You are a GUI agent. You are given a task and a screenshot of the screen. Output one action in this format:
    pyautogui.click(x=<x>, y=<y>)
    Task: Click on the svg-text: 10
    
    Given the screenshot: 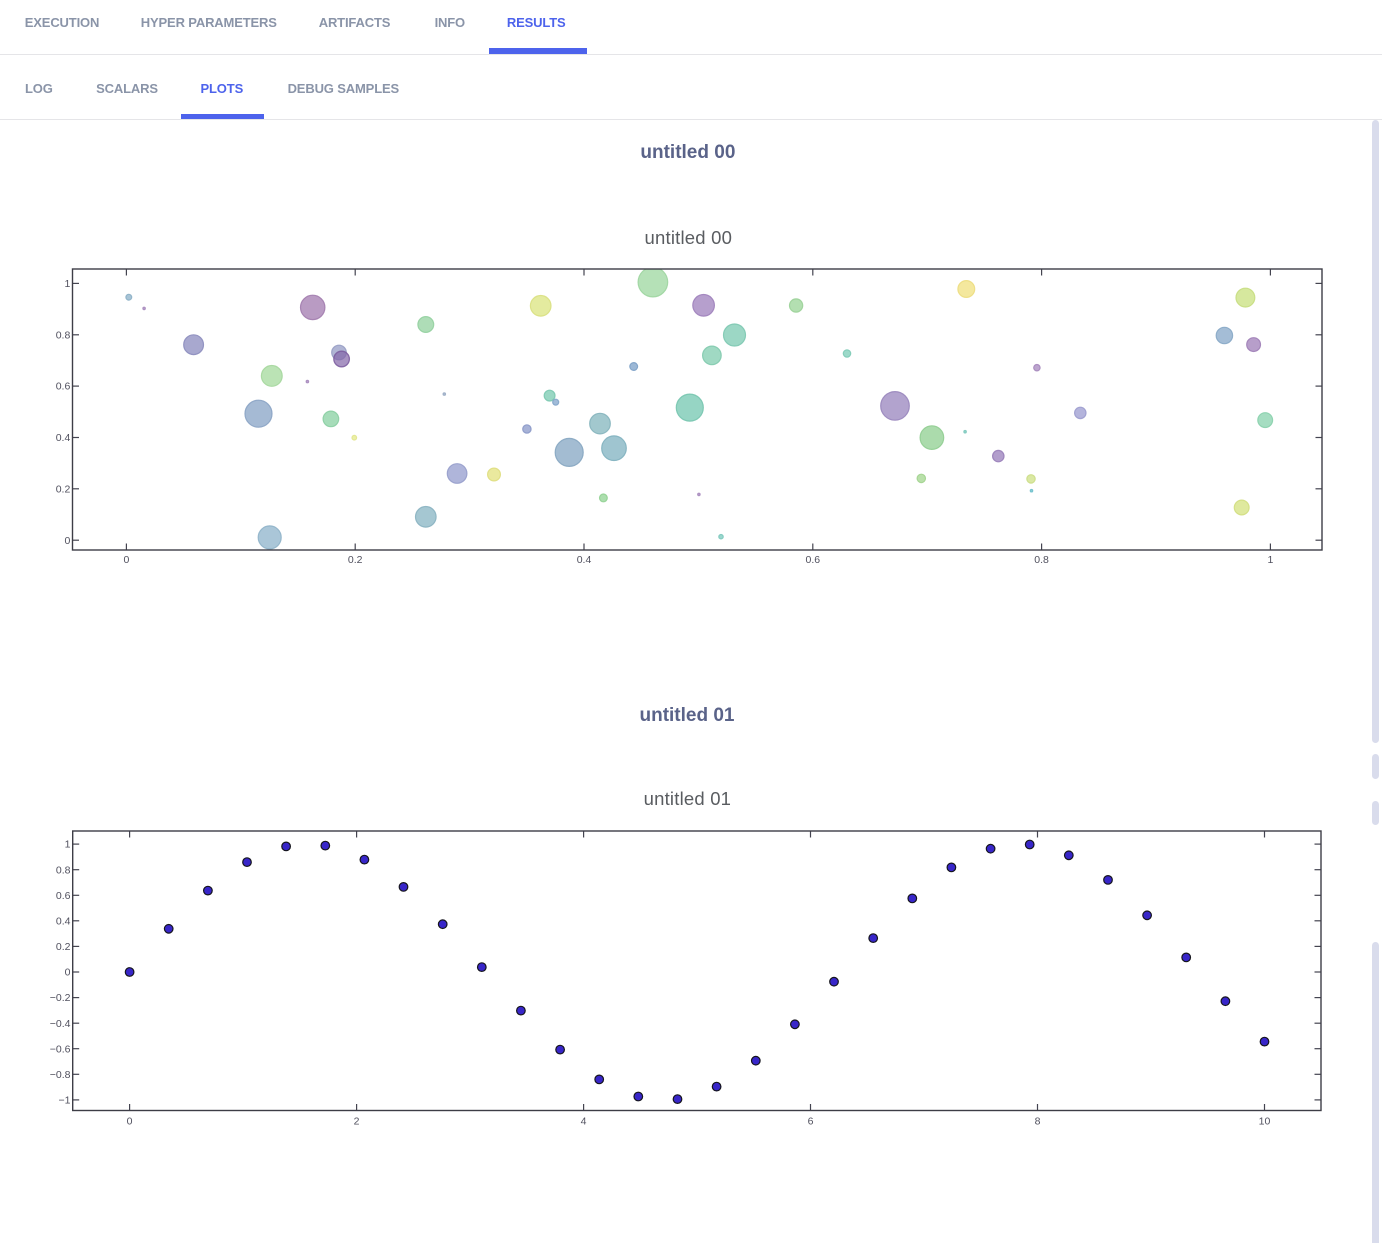 What is the action you would take?
    pyautogui.click(x=1265, y=1122)
    